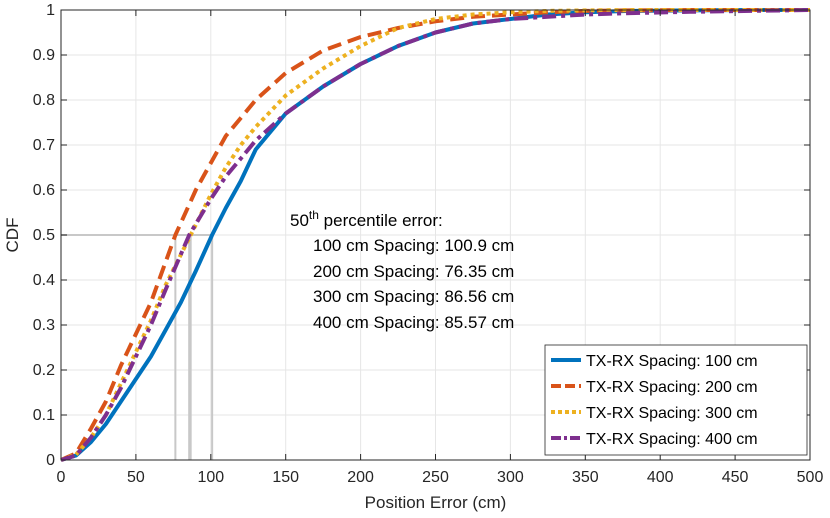 The image size is (830, 518). Describe the element at coordinates (672, 439) in the screenshot. I see `legend-label-400cm: TX-RX Spacing: 400 cm` at that location.